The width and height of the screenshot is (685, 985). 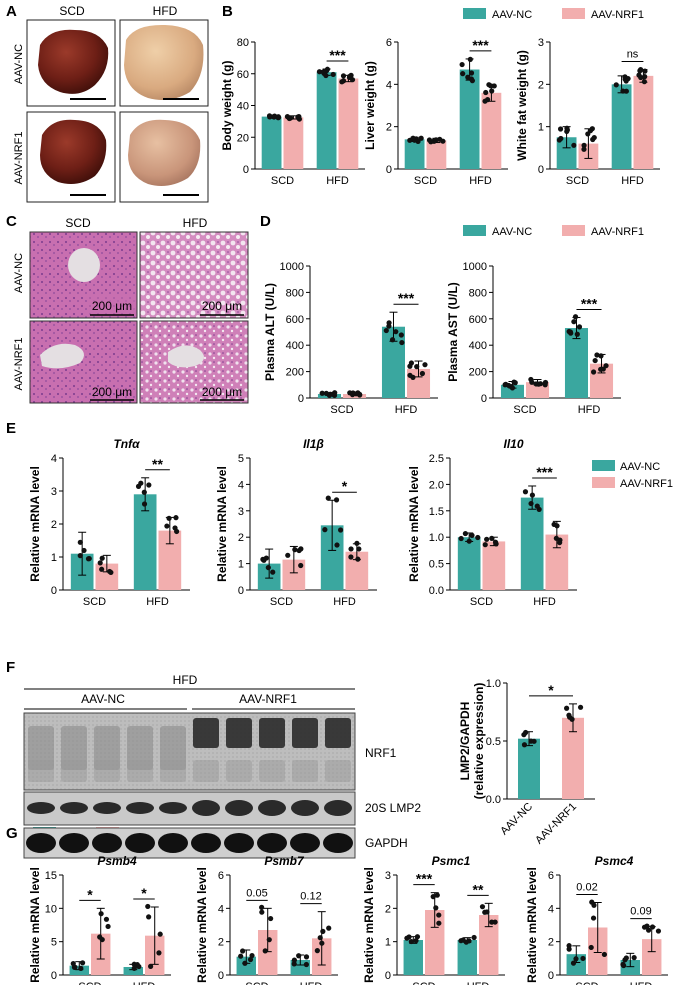 I want to click on y-tick-label: 0, so click(x=221, y=976).